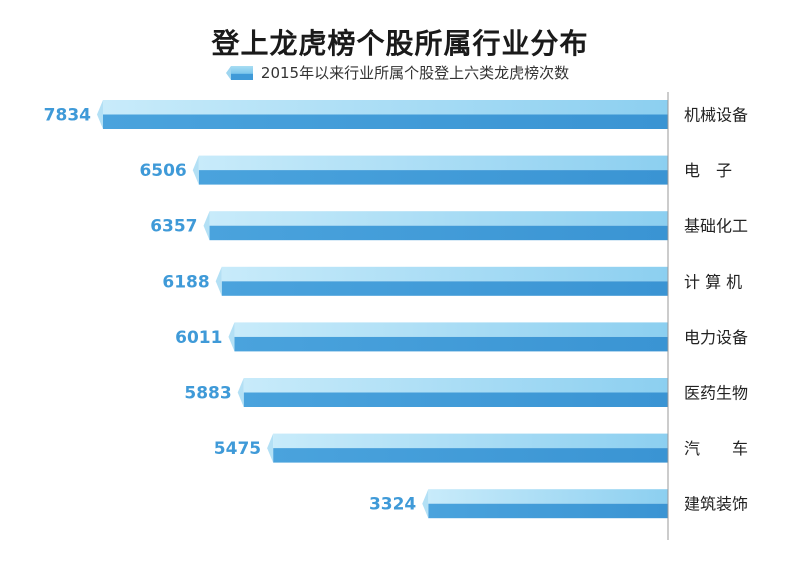 The height and width of the screenshot is (582, 800). I want to click on category-label-4: 电力设备, so click(716, 337).